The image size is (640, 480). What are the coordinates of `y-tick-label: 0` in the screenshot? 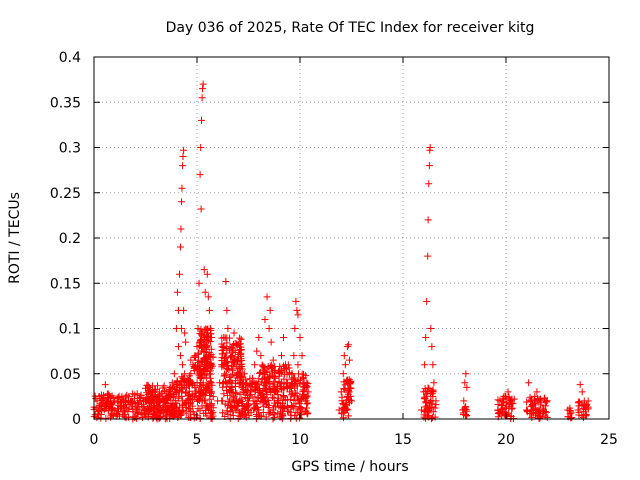 It's located at (76, 420).